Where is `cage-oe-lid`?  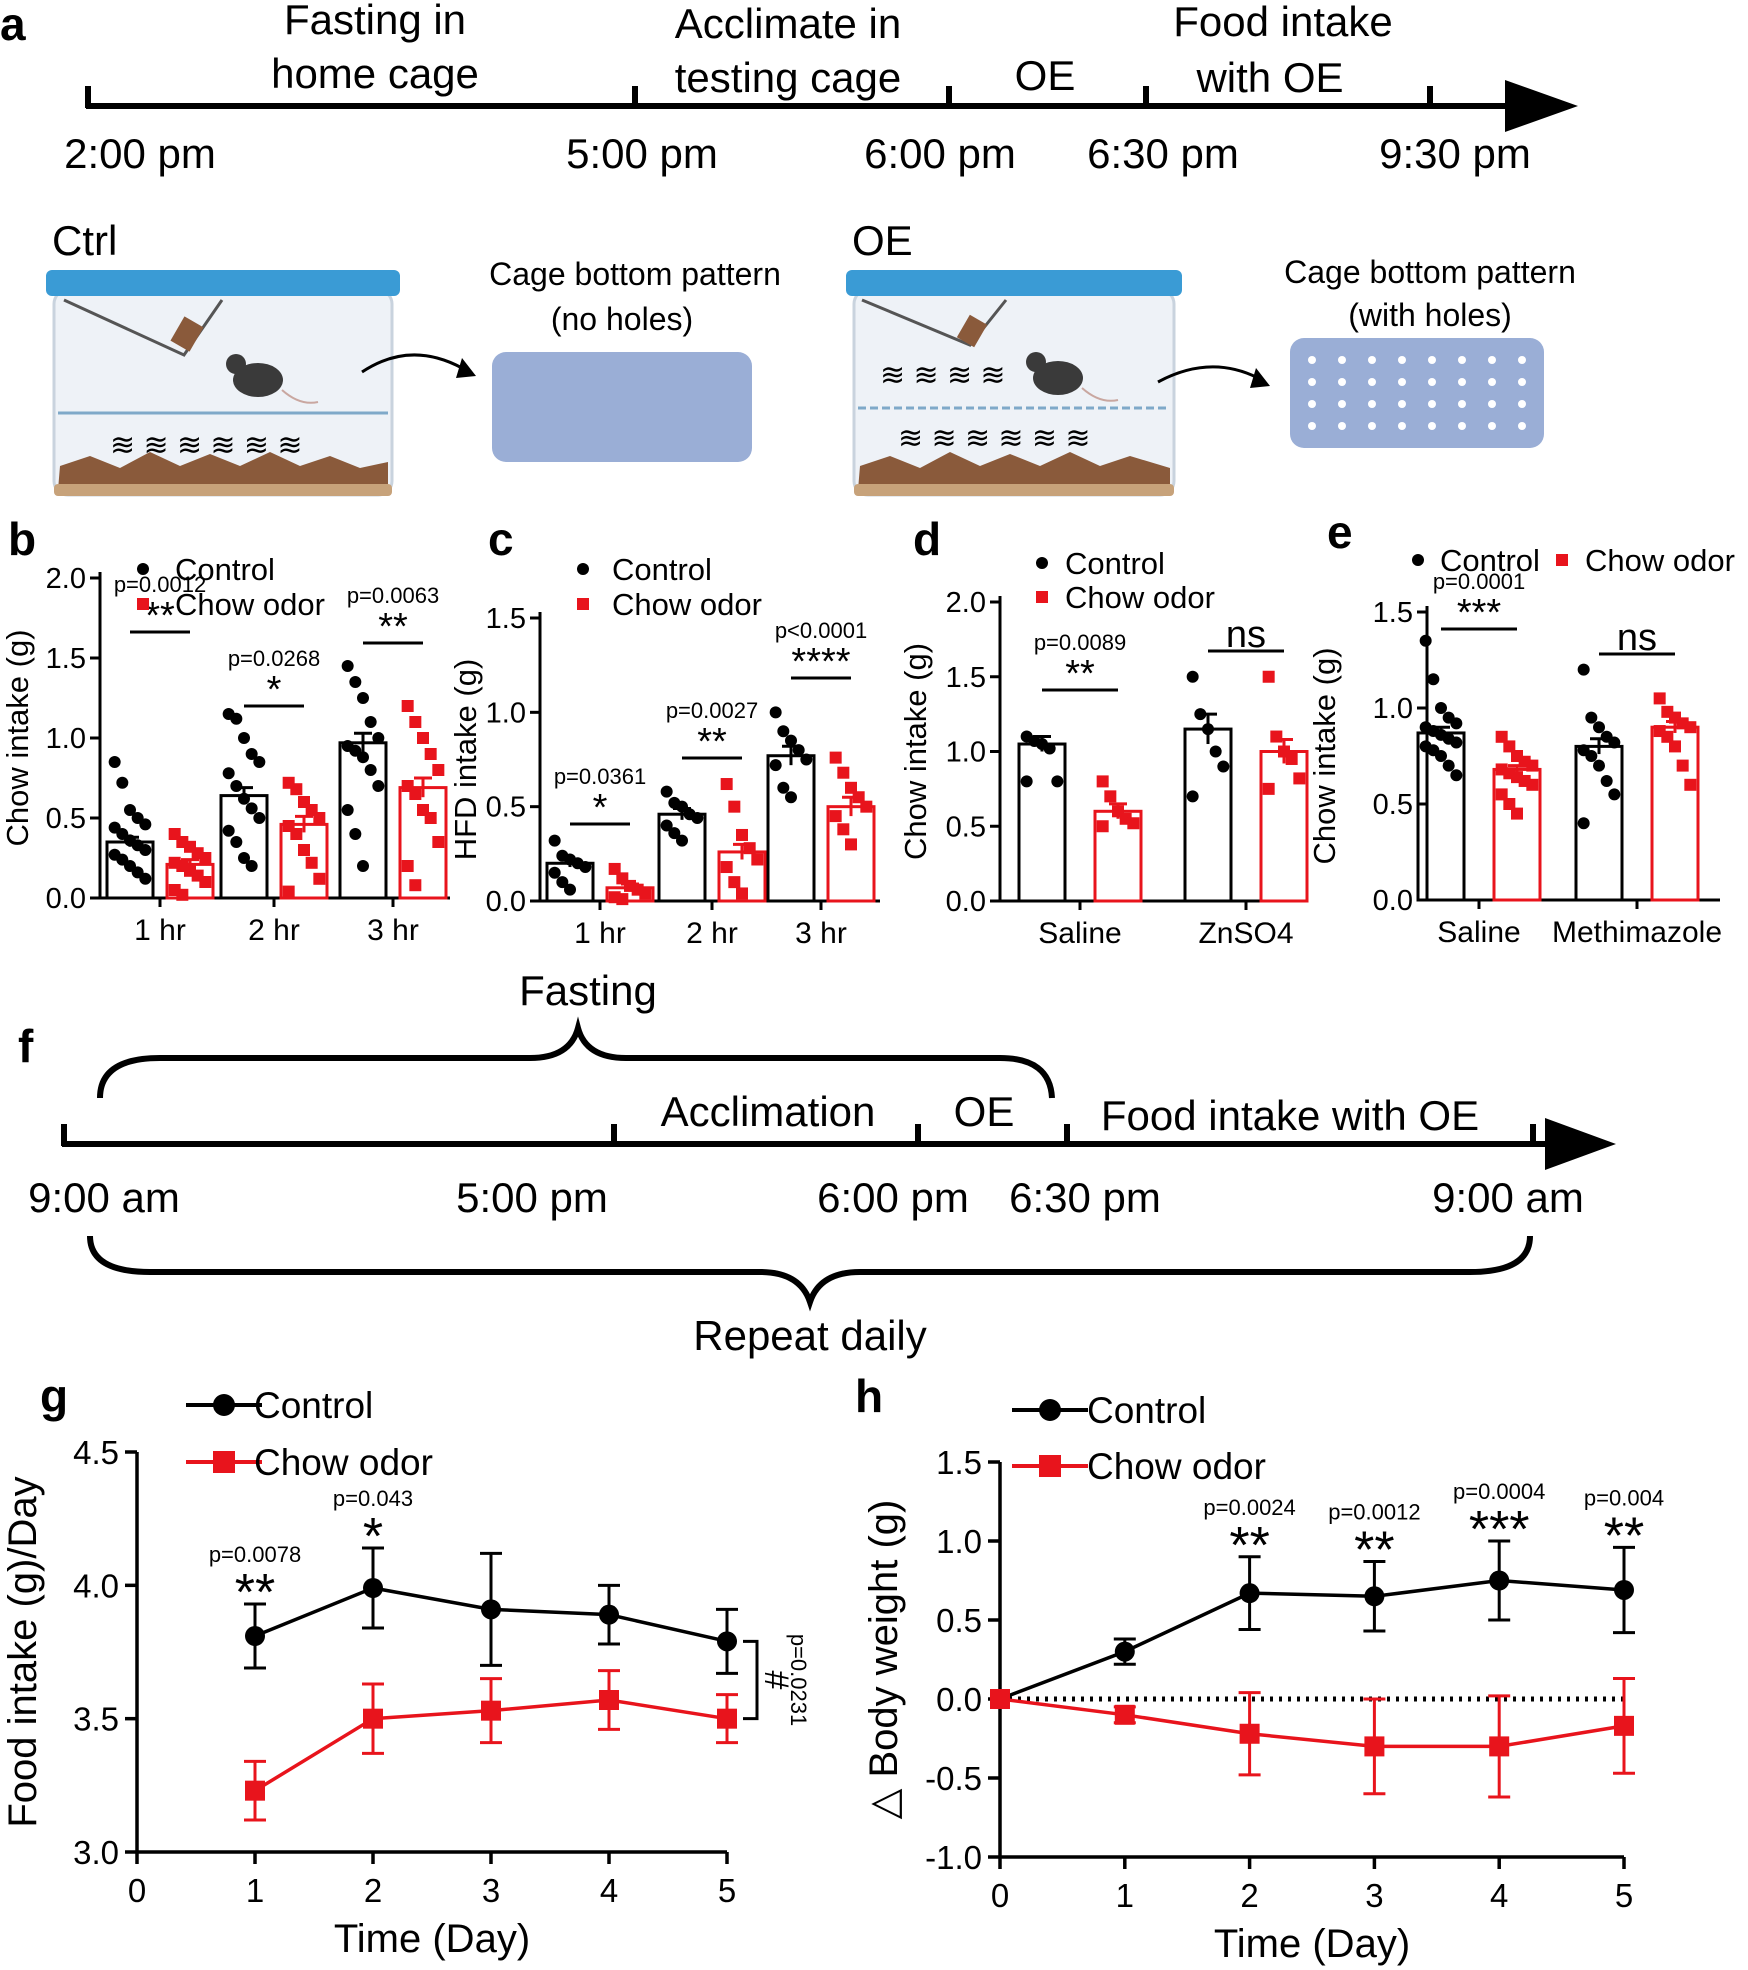 cage-oe-lid is located at coordinates (1014, 283).